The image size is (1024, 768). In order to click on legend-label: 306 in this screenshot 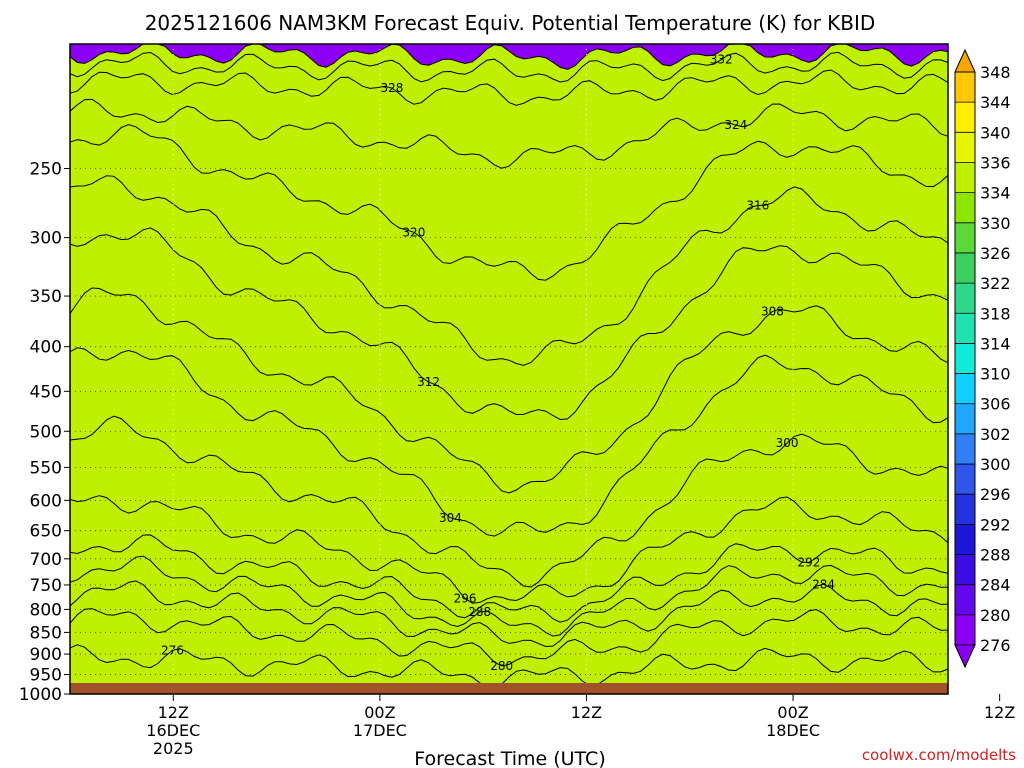, I will do `click(995, 404)`.